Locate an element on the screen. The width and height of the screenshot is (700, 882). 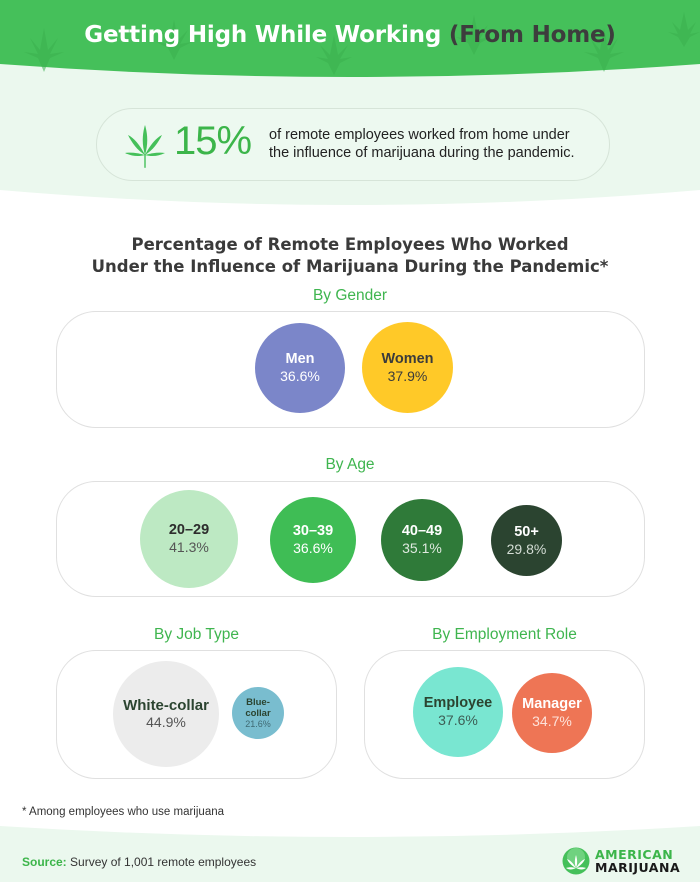
bubble-value: 37.9% is located at coordinates (407, 375).